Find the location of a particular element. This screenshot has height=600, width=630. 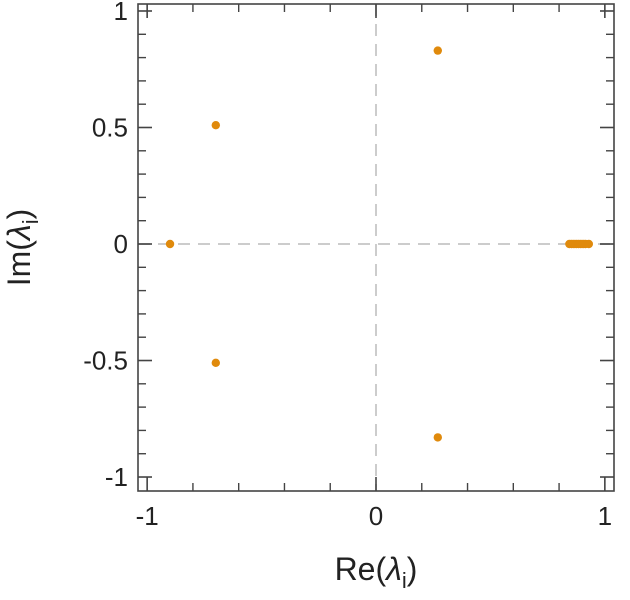

y-axis-label-suffix: ) is located at coordinates (19, 214).